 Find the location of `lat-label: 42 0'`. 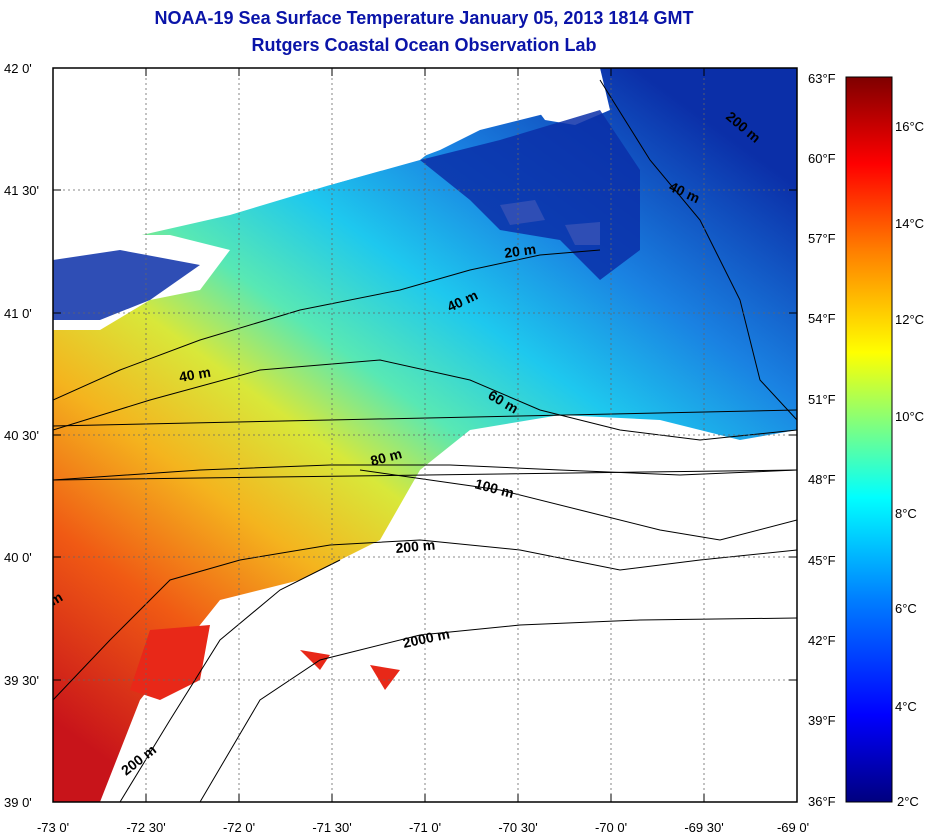

lat-label: 42 0' is located at coordinates (18, 68).